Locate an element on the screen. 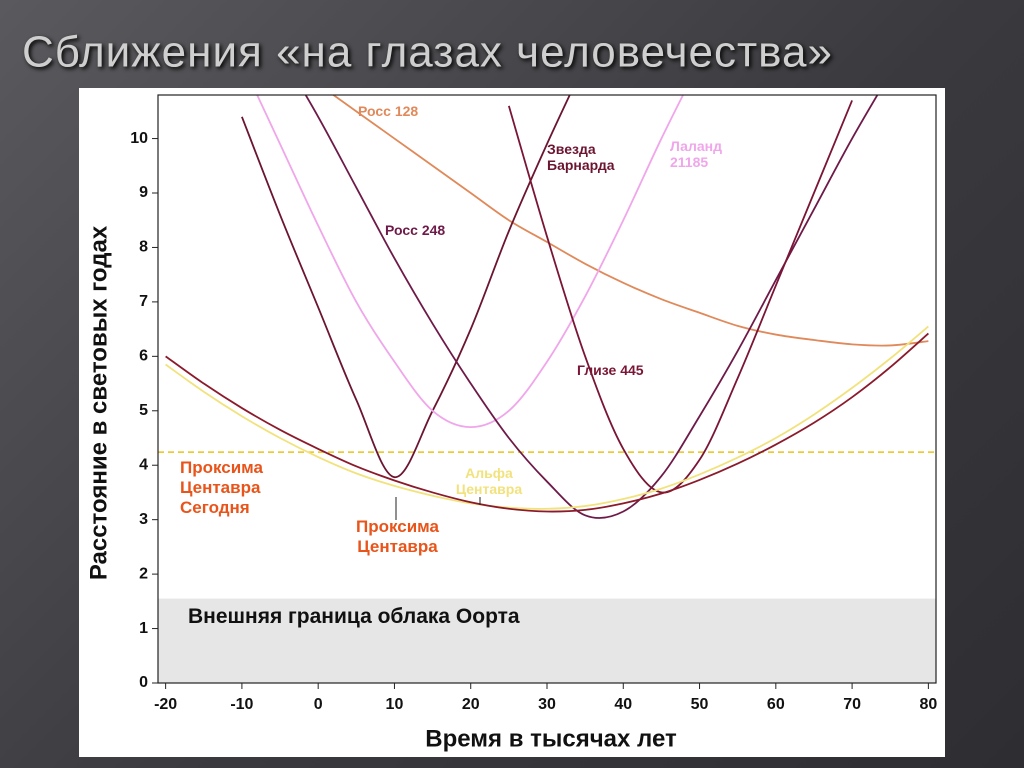 Image resolution: width=1024 pixels, height=768 pixels. x-tick-label: 50 is located at coordinates (700, 704).